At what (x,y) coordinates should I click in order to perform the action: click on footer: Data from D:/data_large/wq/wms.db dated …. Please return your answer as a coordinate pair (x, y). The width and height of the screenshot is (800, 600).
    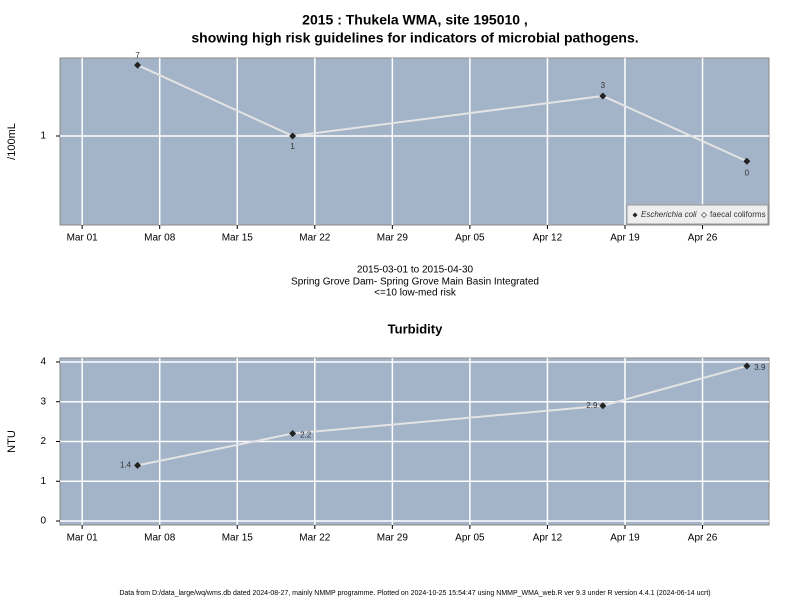
    Looking at the image, I should click on (414, 593).